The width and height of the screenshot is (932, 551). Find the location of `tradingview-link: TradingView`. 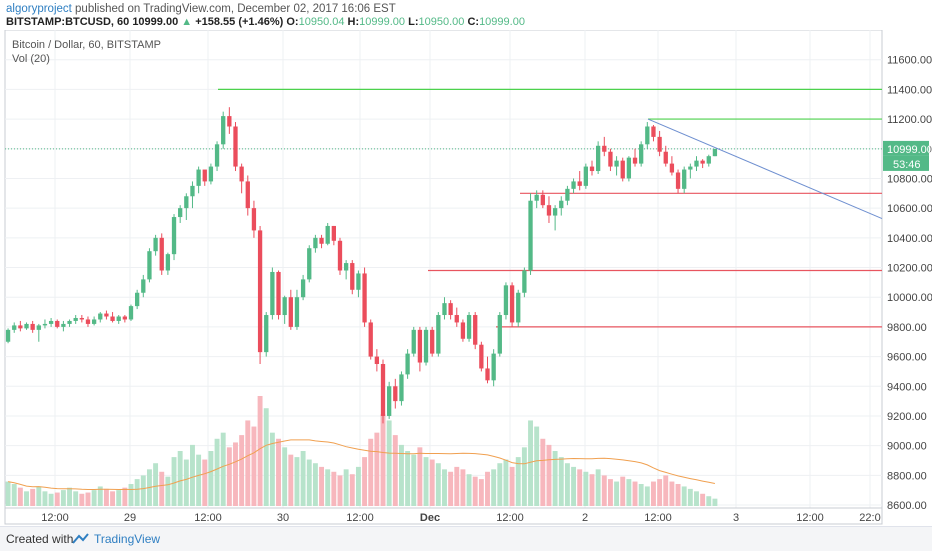

tradingview-link: TradingView is located at coordinates (127, 539).